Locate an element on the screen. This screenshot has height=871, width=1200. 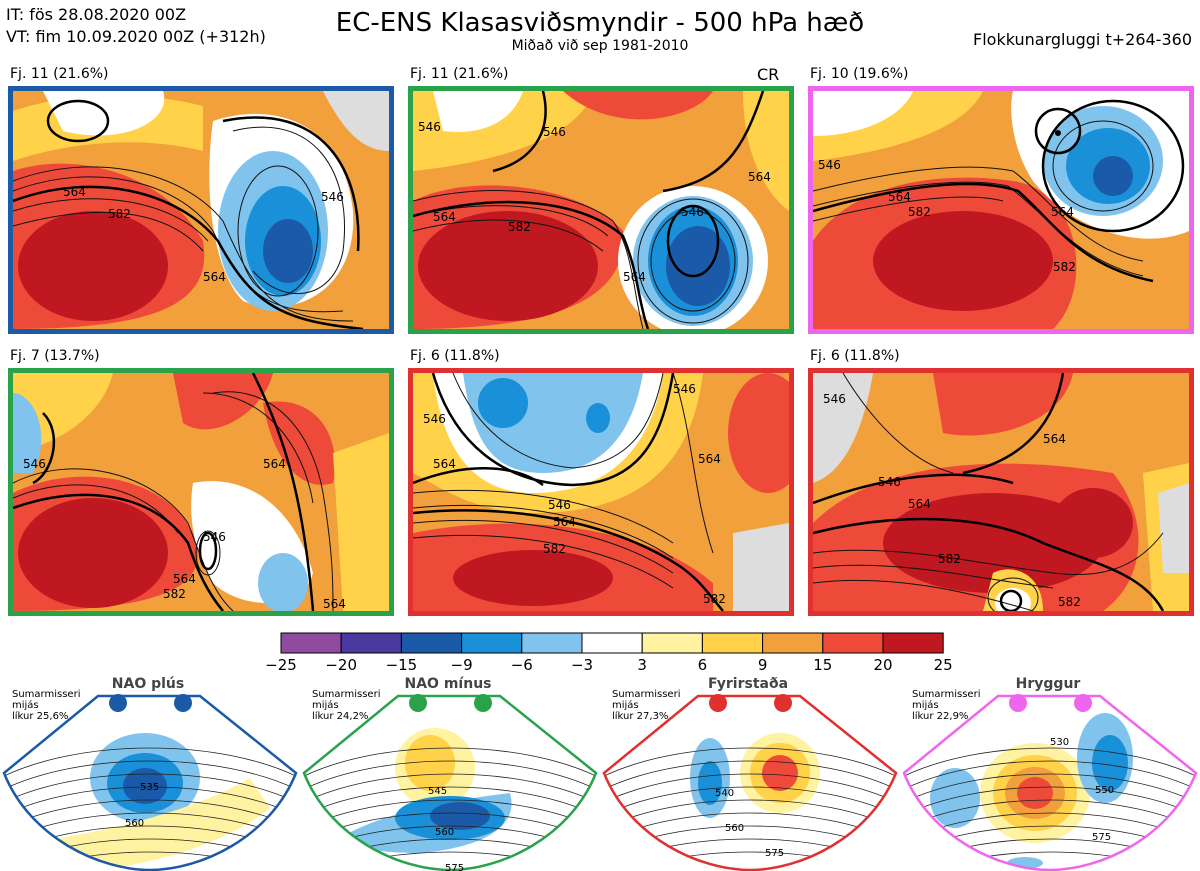
colorbar-tick-label: −20 is located at coordinates (341, 665).